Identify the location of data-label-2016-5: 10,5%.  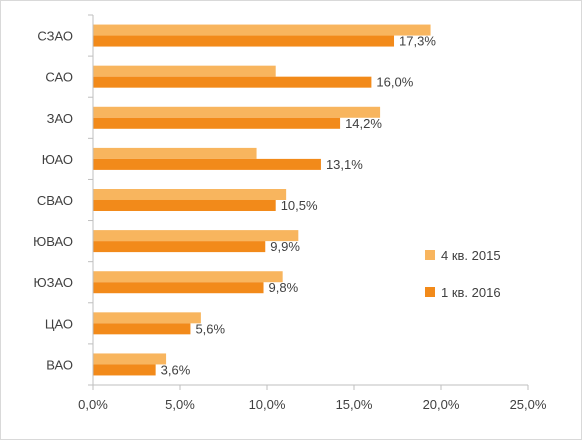
(299, 205).